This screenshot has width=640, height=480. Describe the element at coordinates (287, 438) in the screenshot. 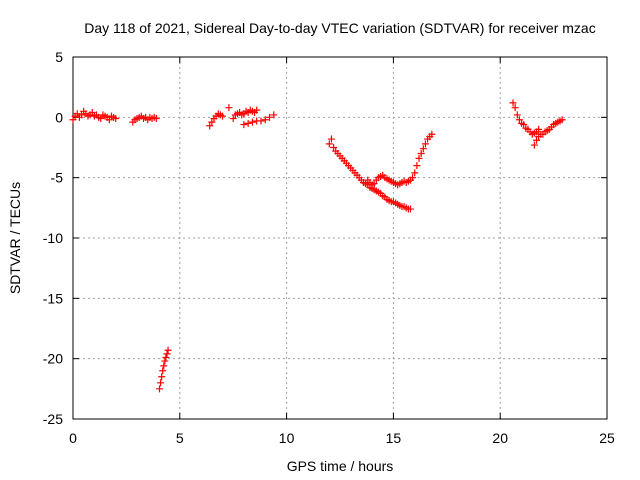

I see `x-tick-label: 10` at that location.